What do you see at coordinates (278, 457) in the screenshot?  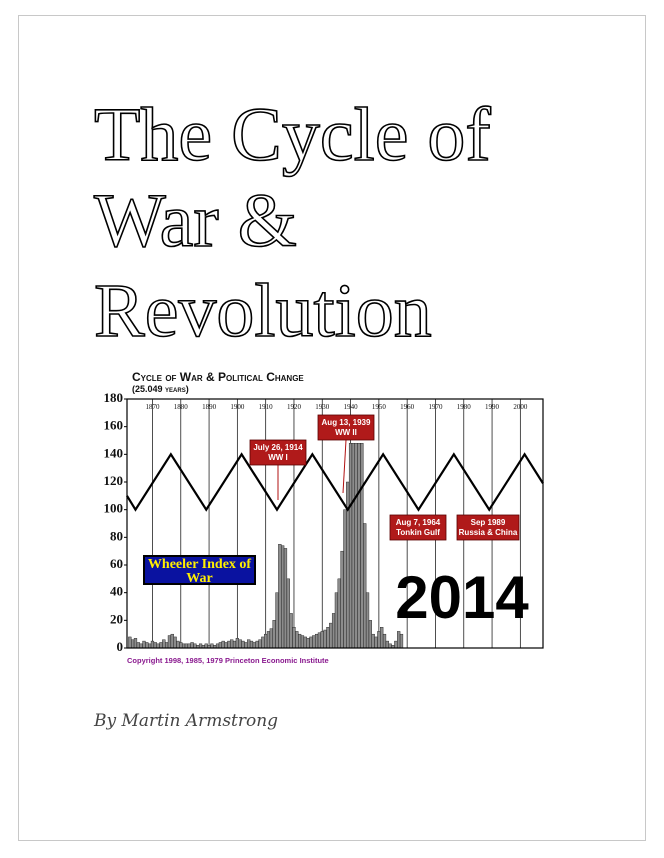 I see `annotation-text: WW I` at bounding box center [278, 457].